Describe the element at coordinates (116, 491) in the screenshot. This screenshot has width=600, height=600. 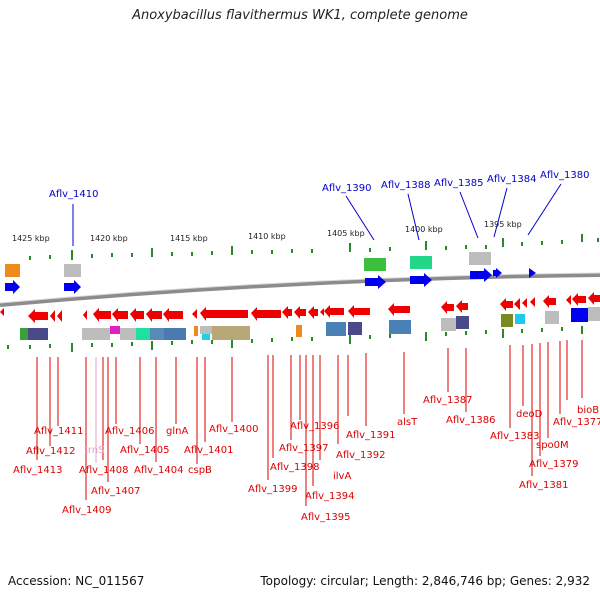
I see `reverse-gene-label: Aflv_1407` at that location.